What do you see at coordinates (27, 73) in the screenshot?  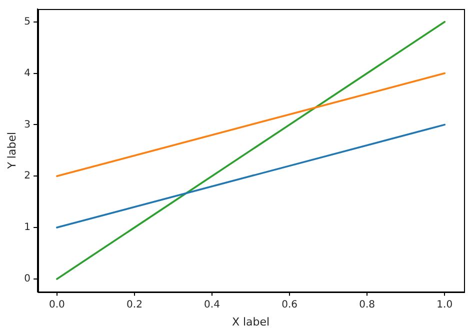 I see `y-tick-label: 4` at bounding box center [27, 73].